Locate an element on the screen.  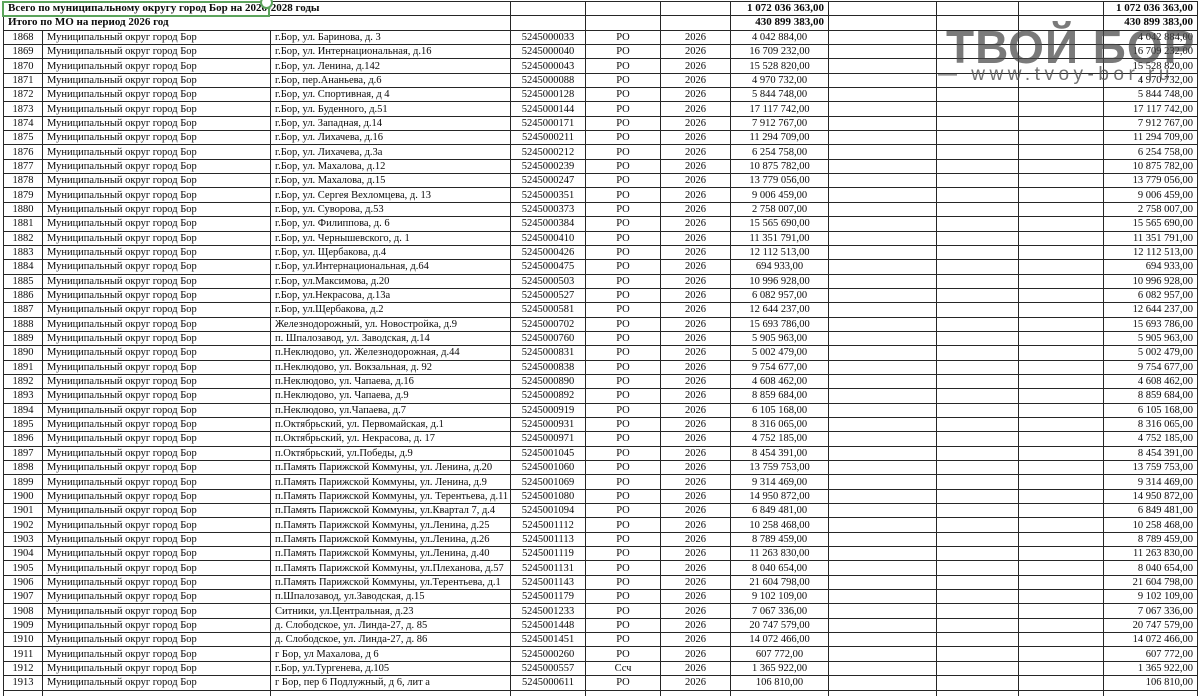
amount-total-cell: 8 789 459,00 is located at coordinates (1150, 539).